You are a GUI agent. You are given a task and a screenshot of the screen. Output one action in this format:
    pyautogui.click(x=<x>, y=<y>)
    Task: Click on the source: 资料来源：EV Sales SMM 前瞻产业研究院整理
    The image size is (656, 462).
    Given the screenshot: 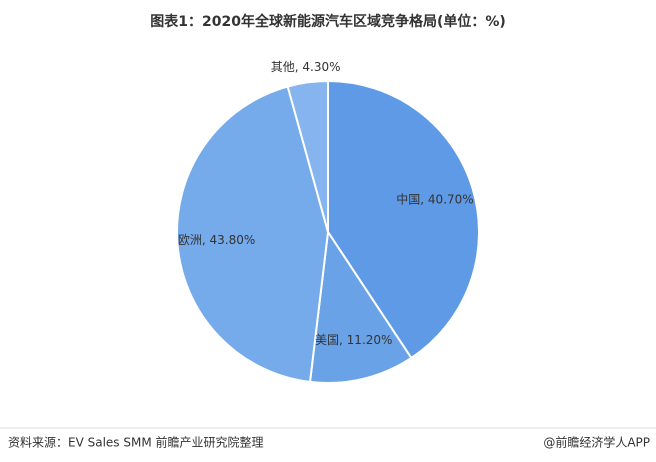 What is the action you would take?
    pyautogui.click(x=136, y=442)
    